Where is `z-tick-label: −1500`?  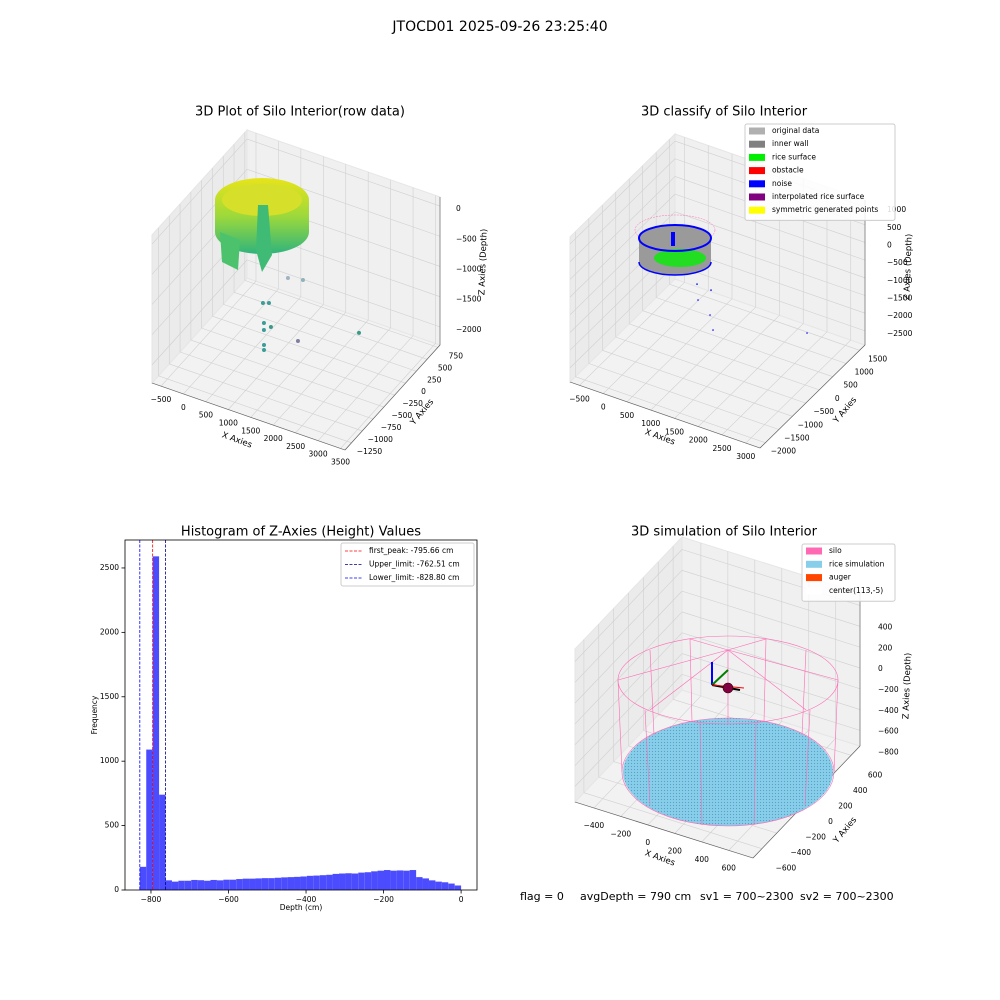
z-tick-label: −1500 is located at coordinates (900, 297).